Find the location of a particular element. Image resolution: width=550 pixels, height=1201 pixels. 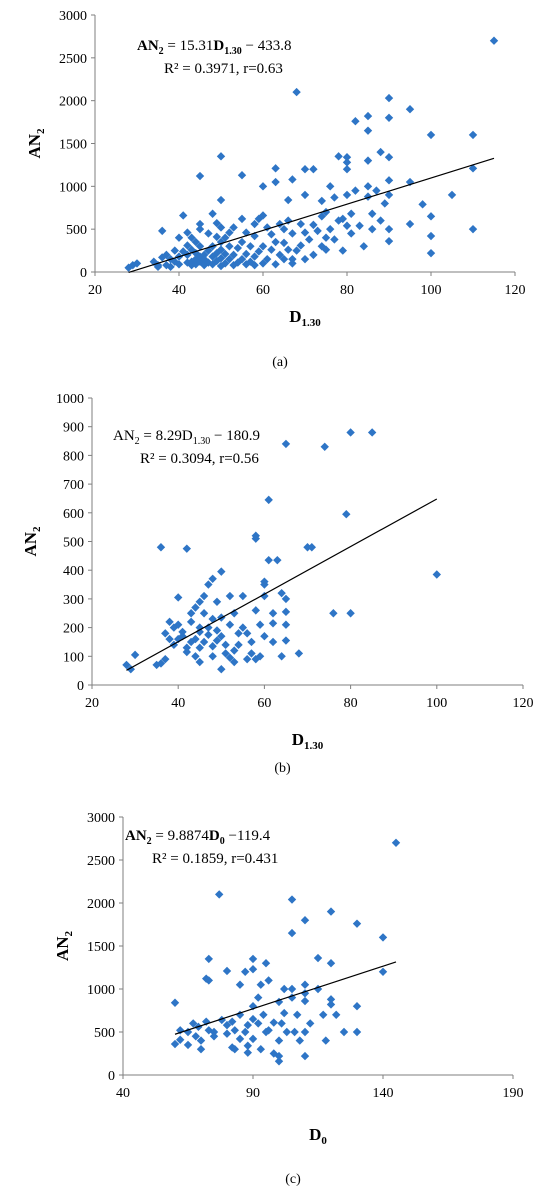

y-tick-label: 600 is located at coordinates (73, 514).